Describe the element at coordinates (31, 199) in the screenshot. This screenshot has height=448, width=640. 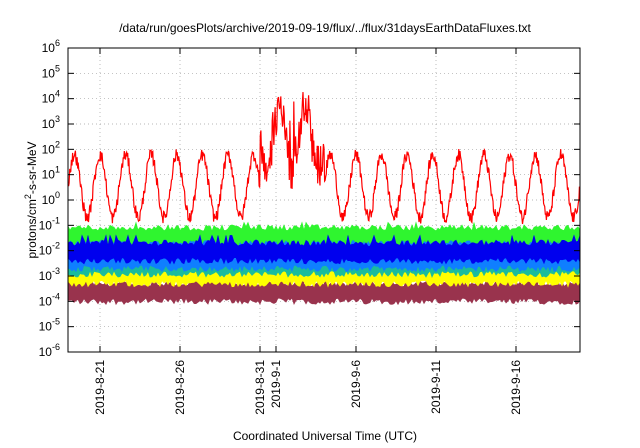
I see `y-axis-label: protons/cm2-s-sr-MeV` at that location.